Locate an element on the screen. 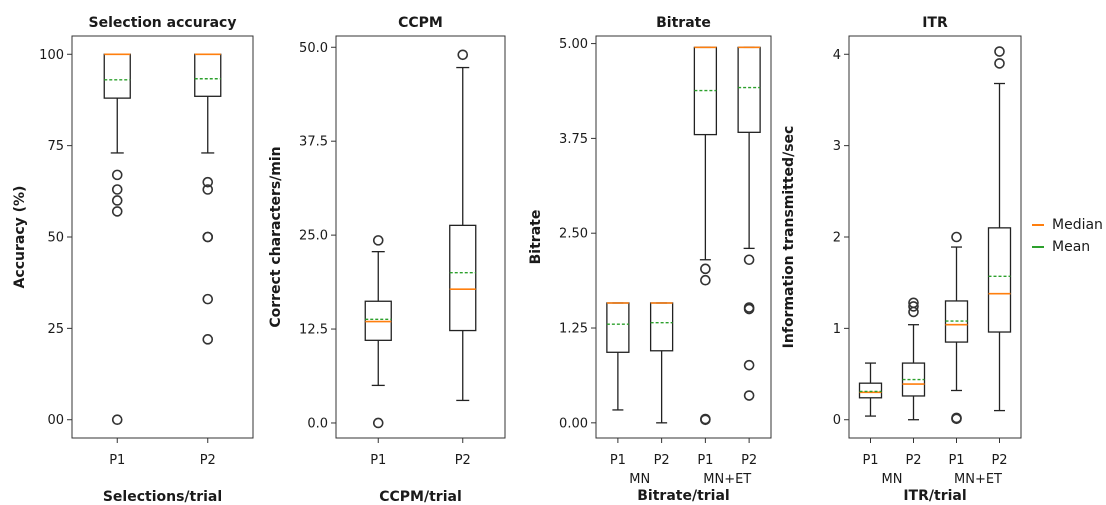 The height and width of the screenshot is (505, 1106). panel4-group-label: MN+ET is located at coordinates (978, 479).